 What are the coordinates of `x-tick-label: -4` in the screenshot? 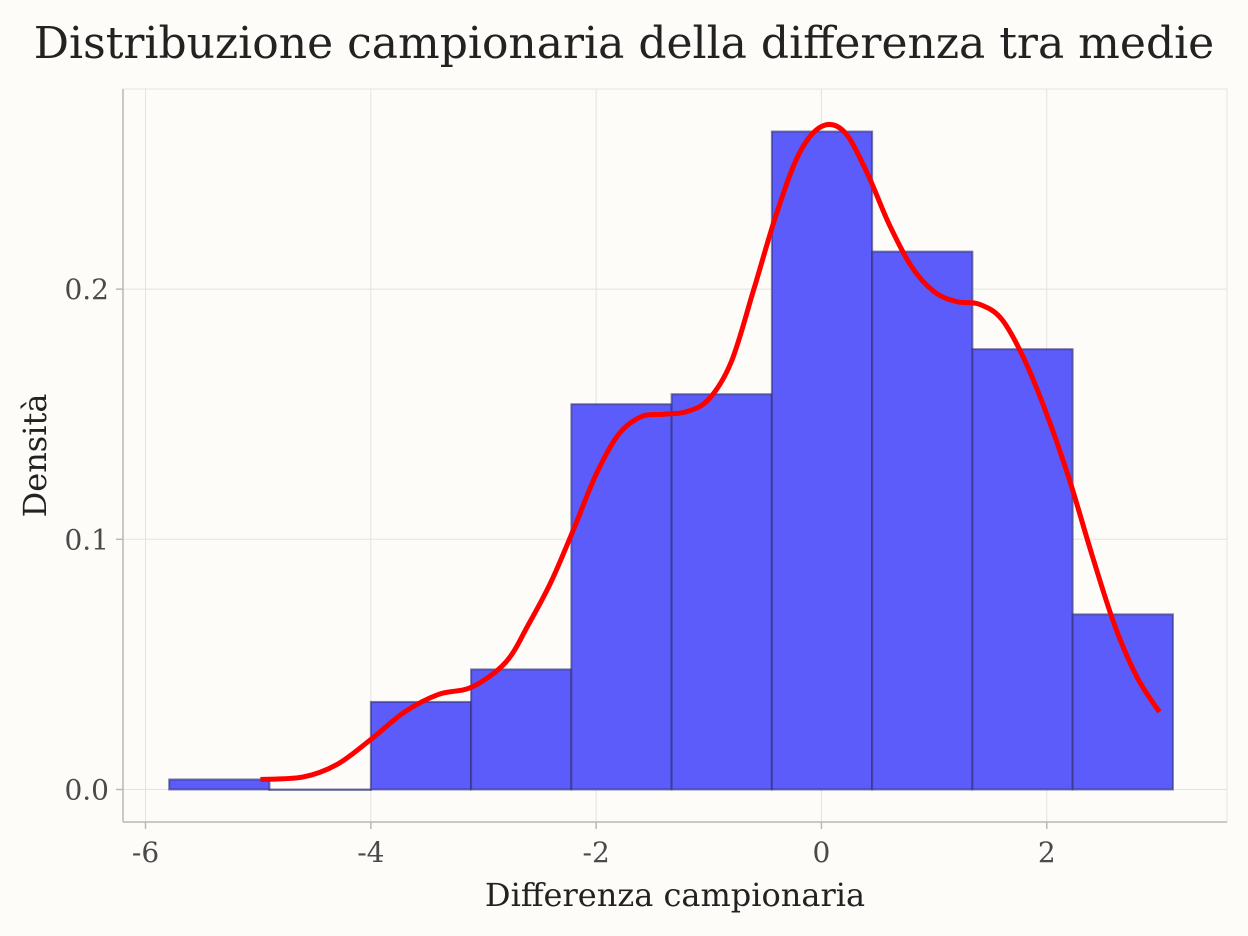 It's located at (370, 852).